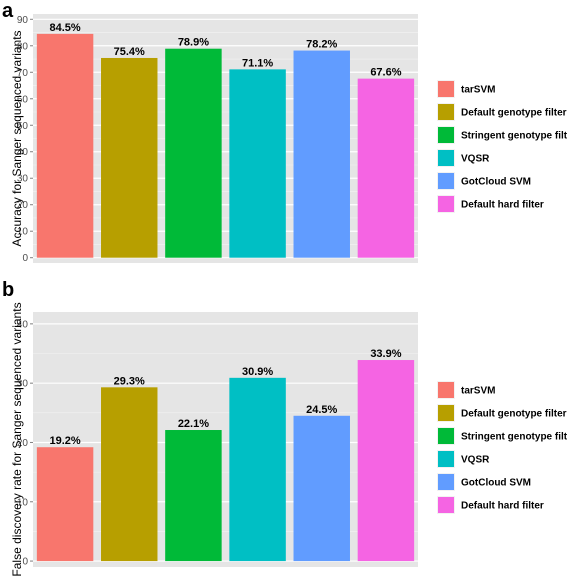 The height and width of the screenshot is (580, 567). Describe the element at coordinates (321, 45) in the screenshot. I see `data-label-4: 78.2%` at that location.